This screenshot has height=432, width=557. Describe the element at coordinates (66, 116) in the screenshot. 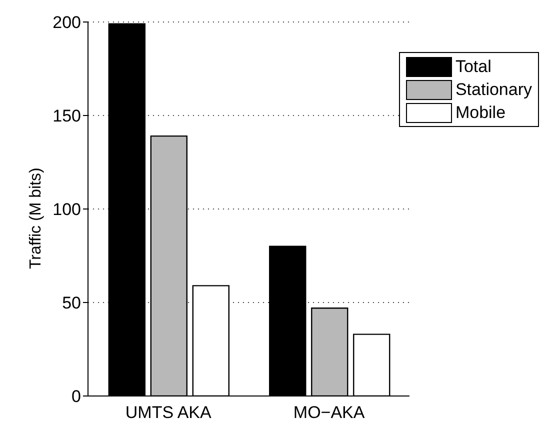

I see `y-tick-label: 150` at that location.